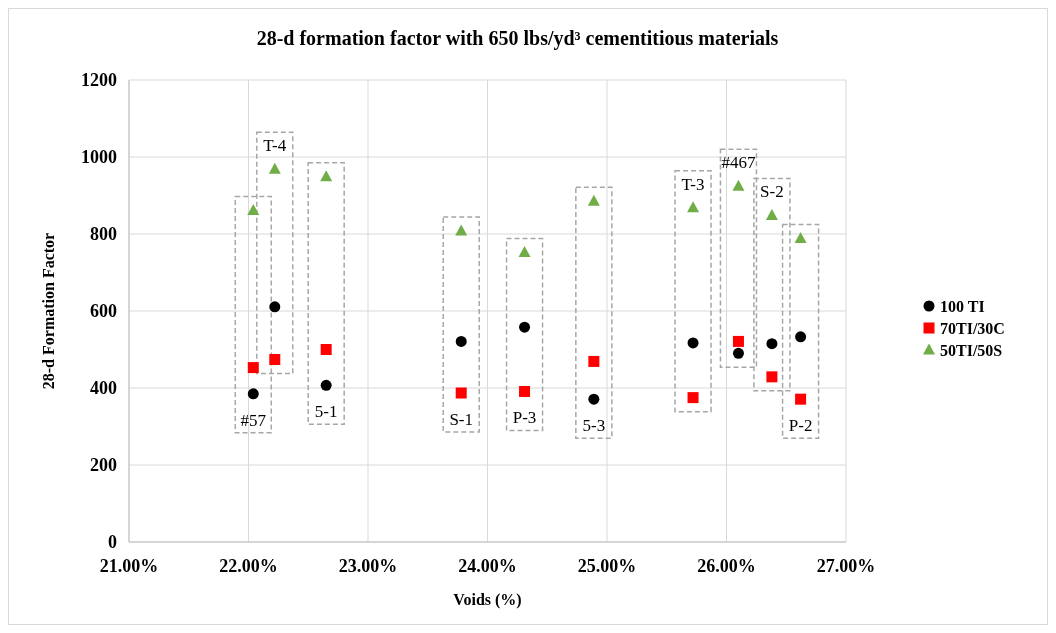 This screenshot has height=633, width=1056. I want to click on chart-title: 28-d formation factor with 650 lbs/yd³ cementitious materials, so click(517, 38).